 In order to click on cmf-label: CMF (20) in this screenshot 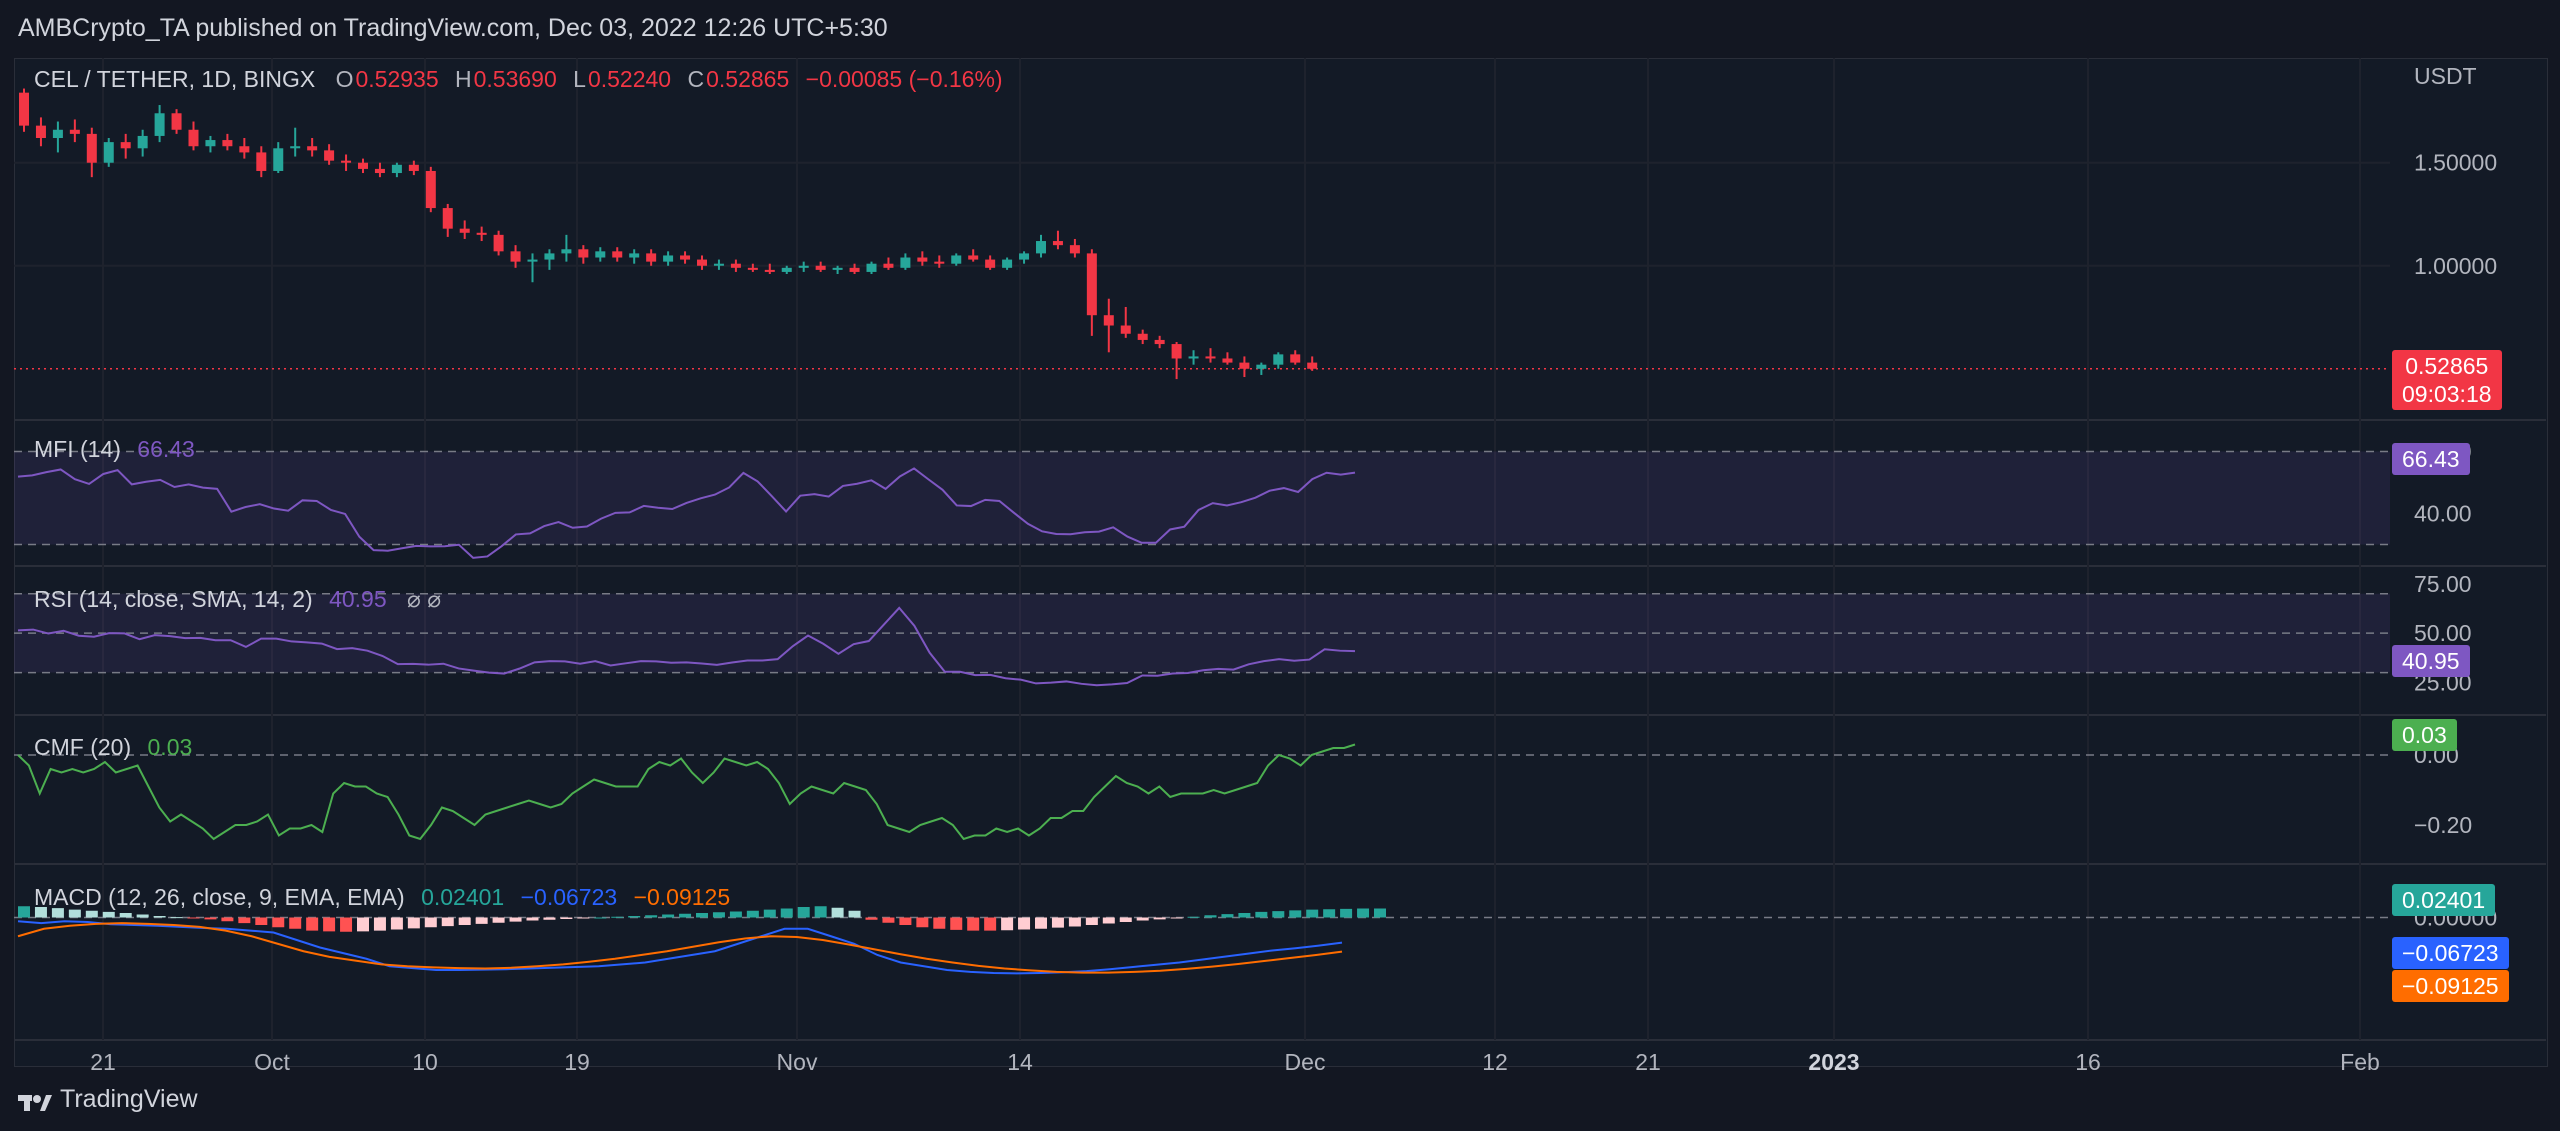, I will do `click(83, 747)`.